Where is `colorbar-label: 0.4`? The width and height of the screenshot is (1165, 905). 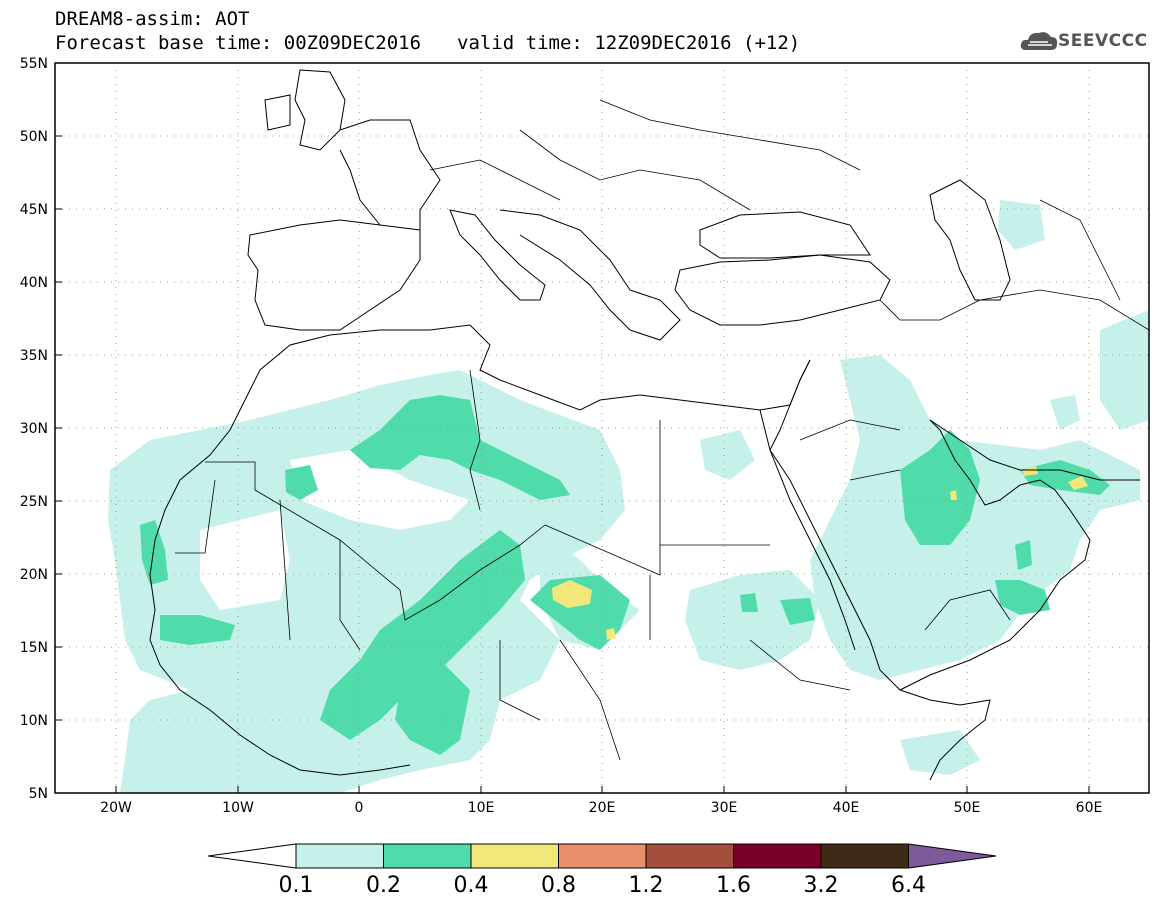 colorbar-label: 0.4 is located at coordinates (471, 885).